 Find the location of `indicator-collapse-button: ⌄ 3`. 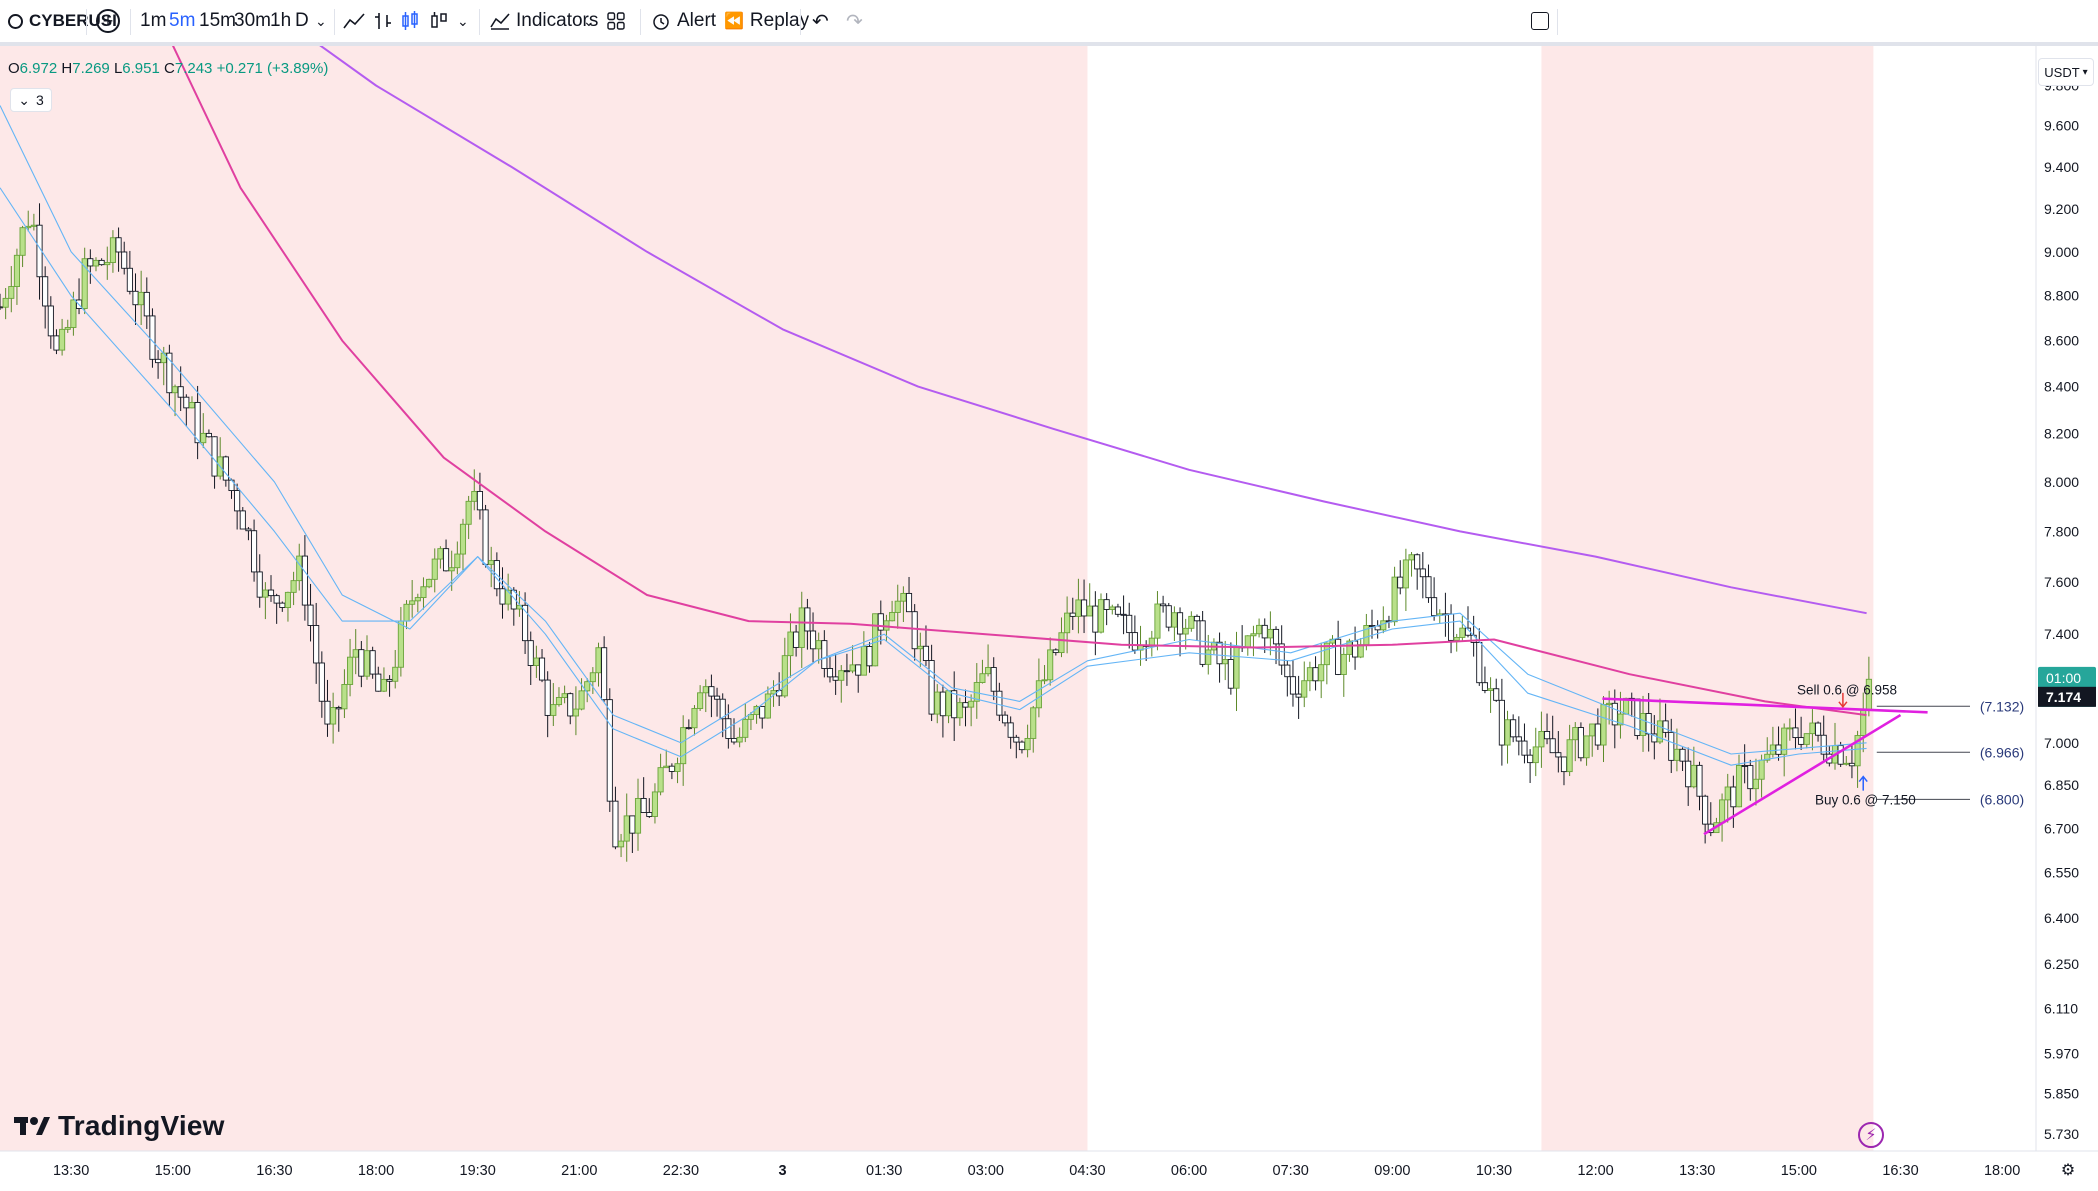

indicator-collapse-button: ⌄ 3 is located at coordinates (31, 100).